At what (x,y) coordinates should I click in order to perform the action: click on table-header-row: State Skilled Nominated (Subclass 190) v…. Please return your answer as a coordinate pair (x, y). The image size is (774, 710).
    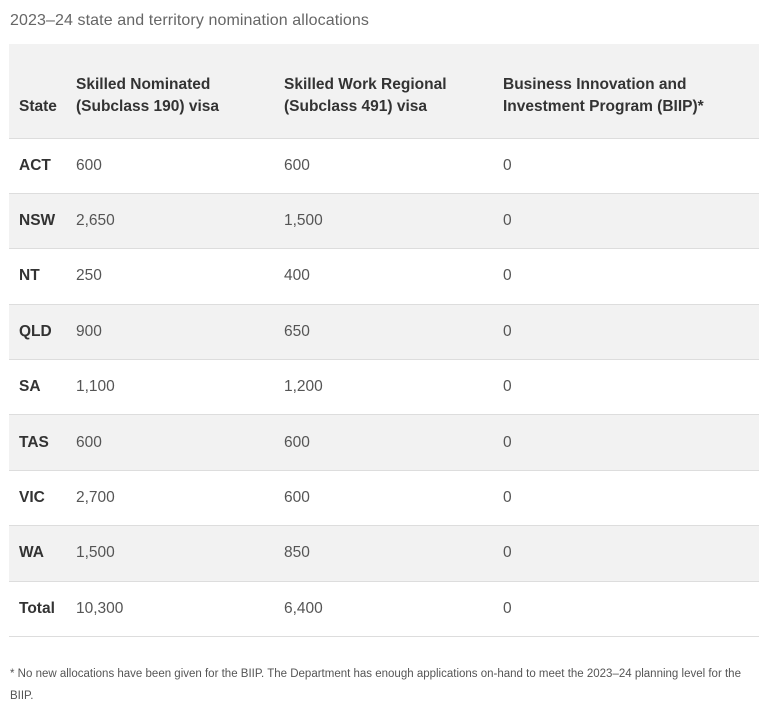
    Looking at the image, I should click on (384, 91).